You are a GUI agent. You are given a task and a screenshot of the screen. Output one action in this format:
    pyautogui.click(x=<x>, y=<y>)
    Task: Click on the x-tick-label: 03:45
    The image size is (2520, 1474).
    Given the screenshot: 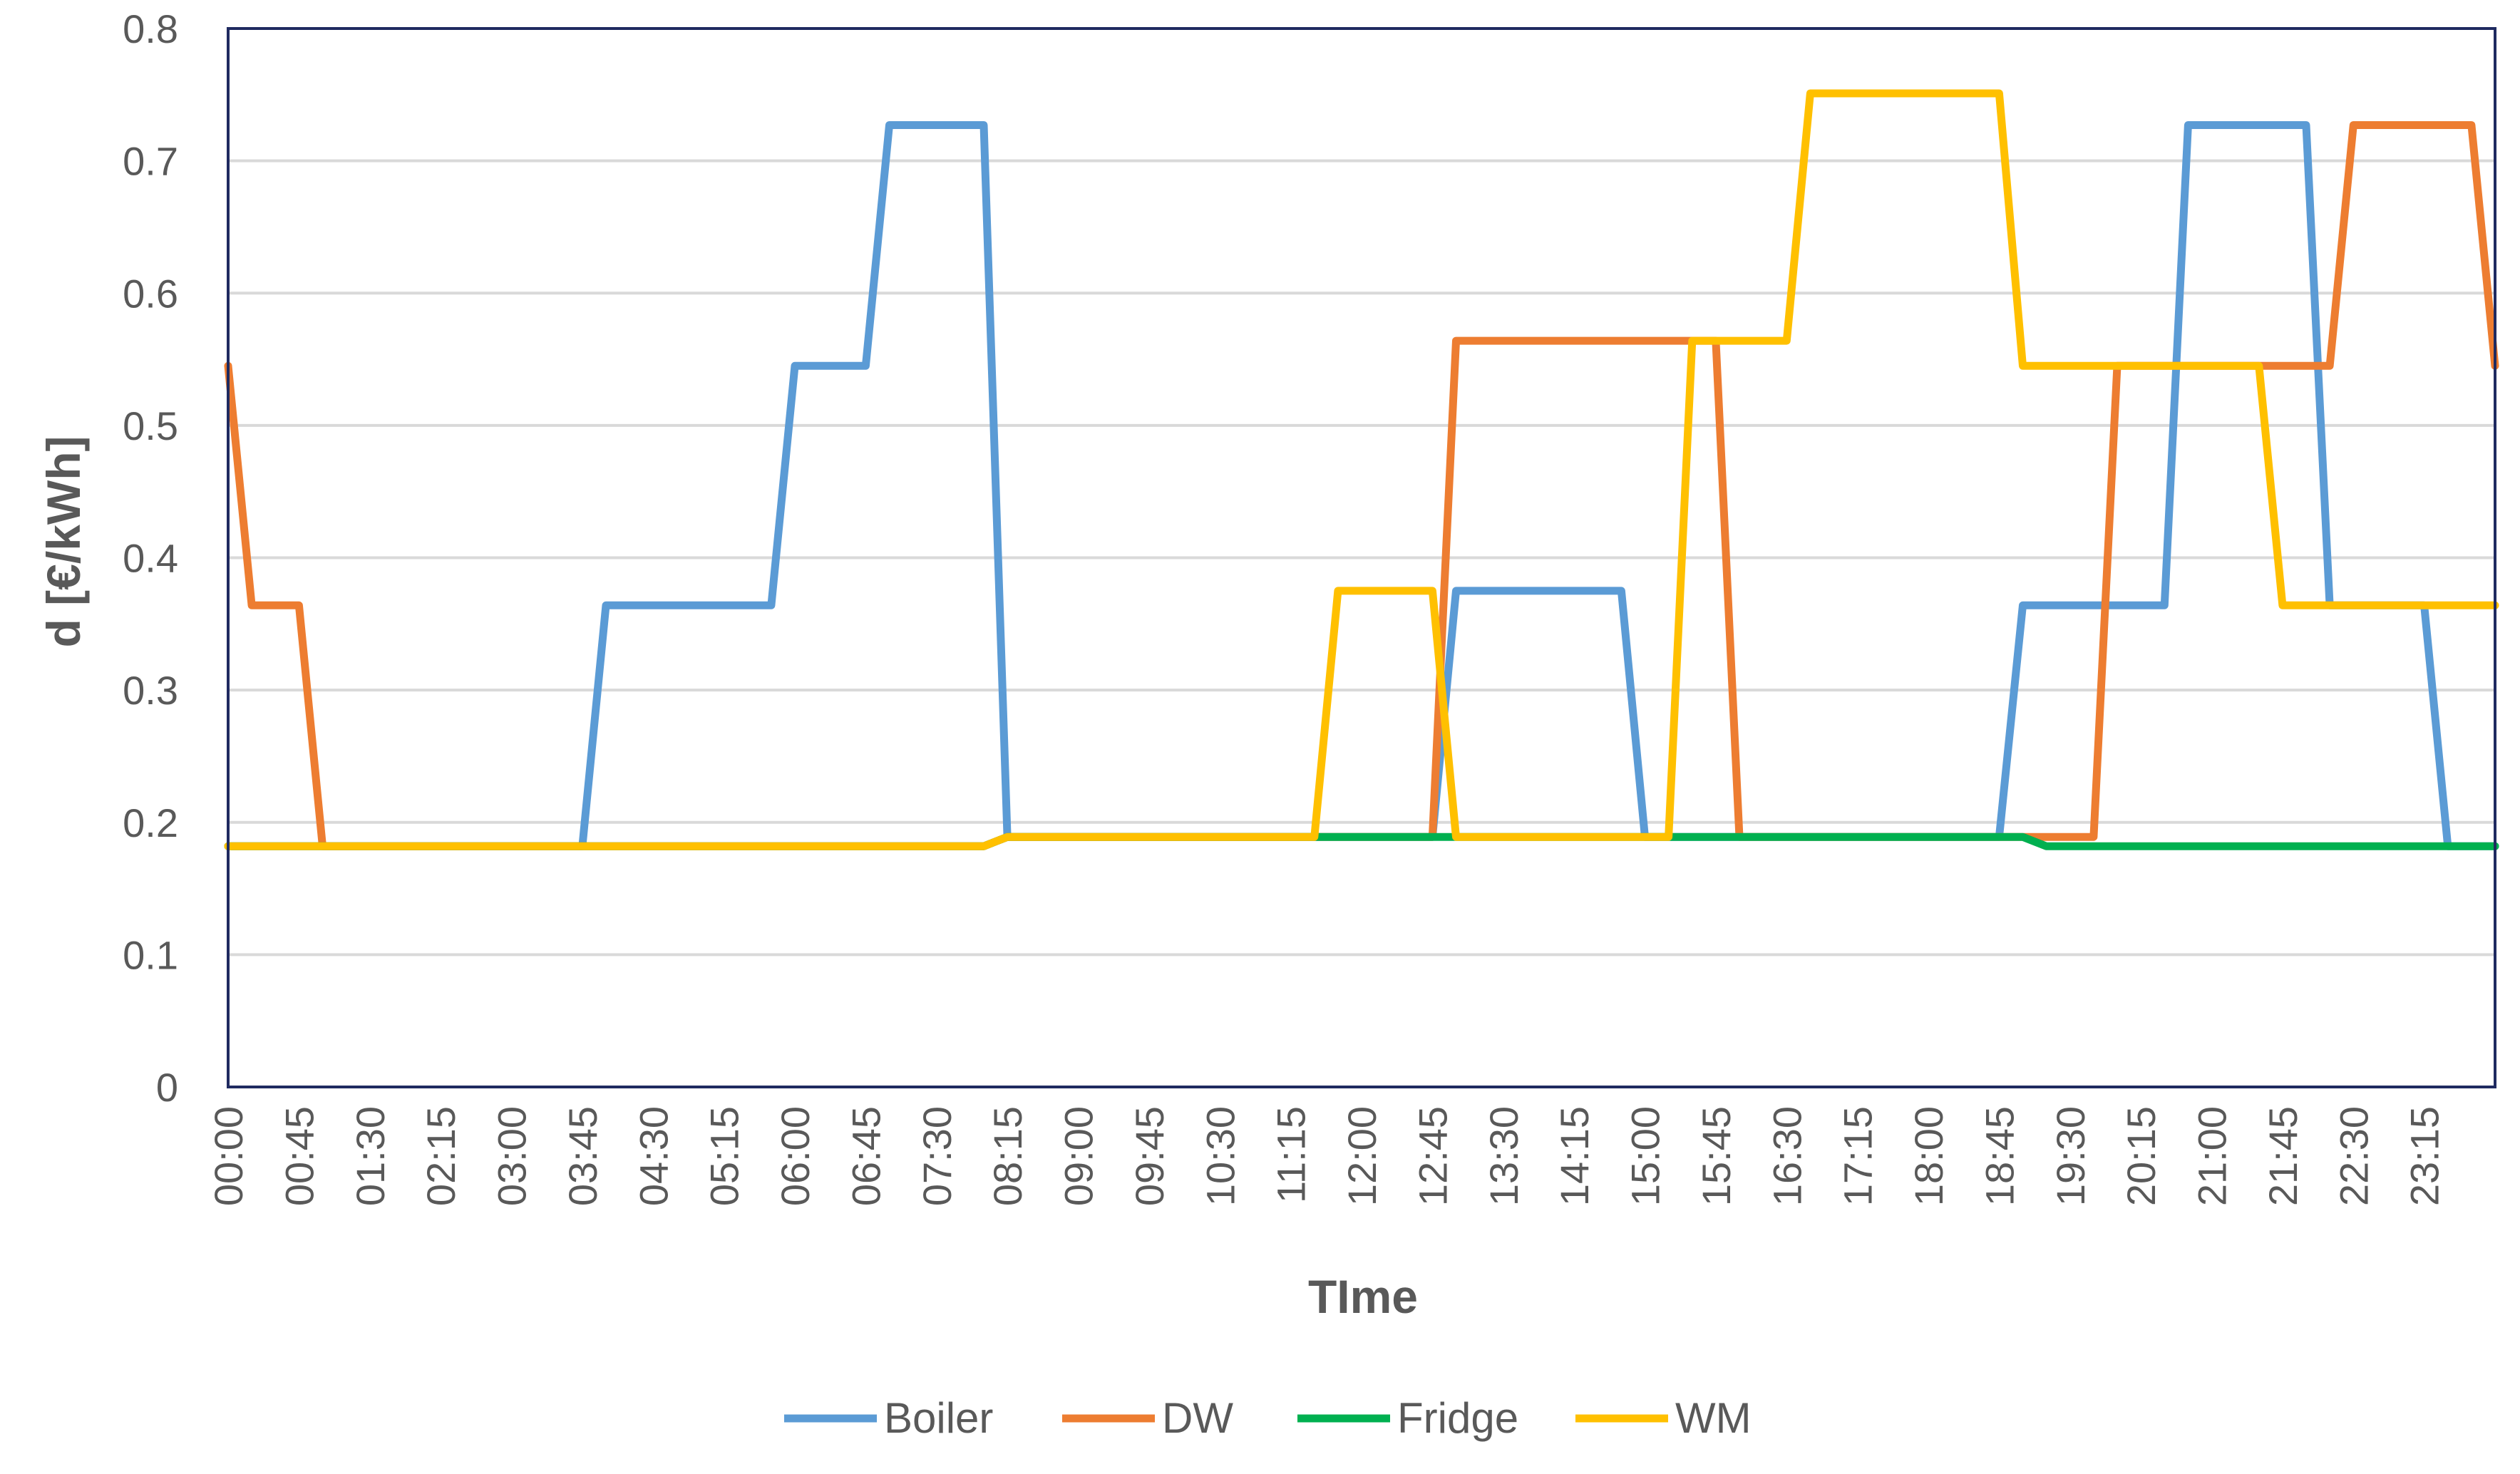 What is the action you would take?
    pyautogui.click(x=582, y=1156)
    